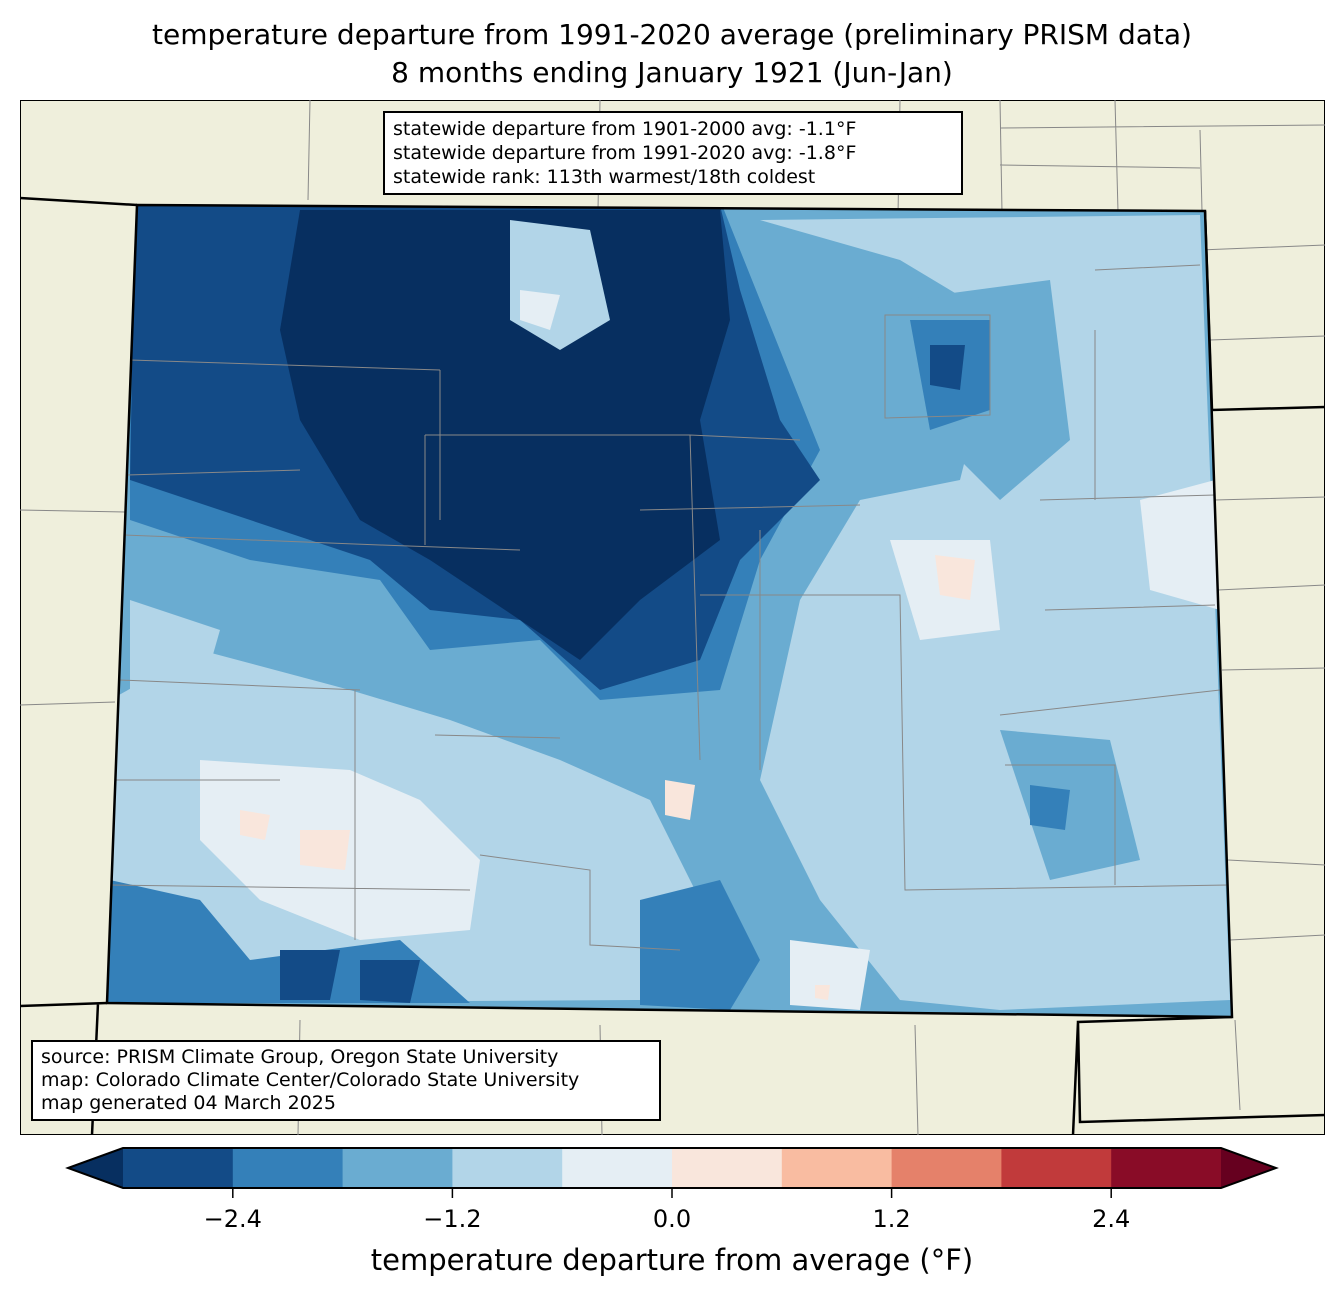 This screenshot has height=1299, width=1344. Describe the element at coordinates (95, 1168) in the screenshot. I see `colorbar-under-extension` at that location.